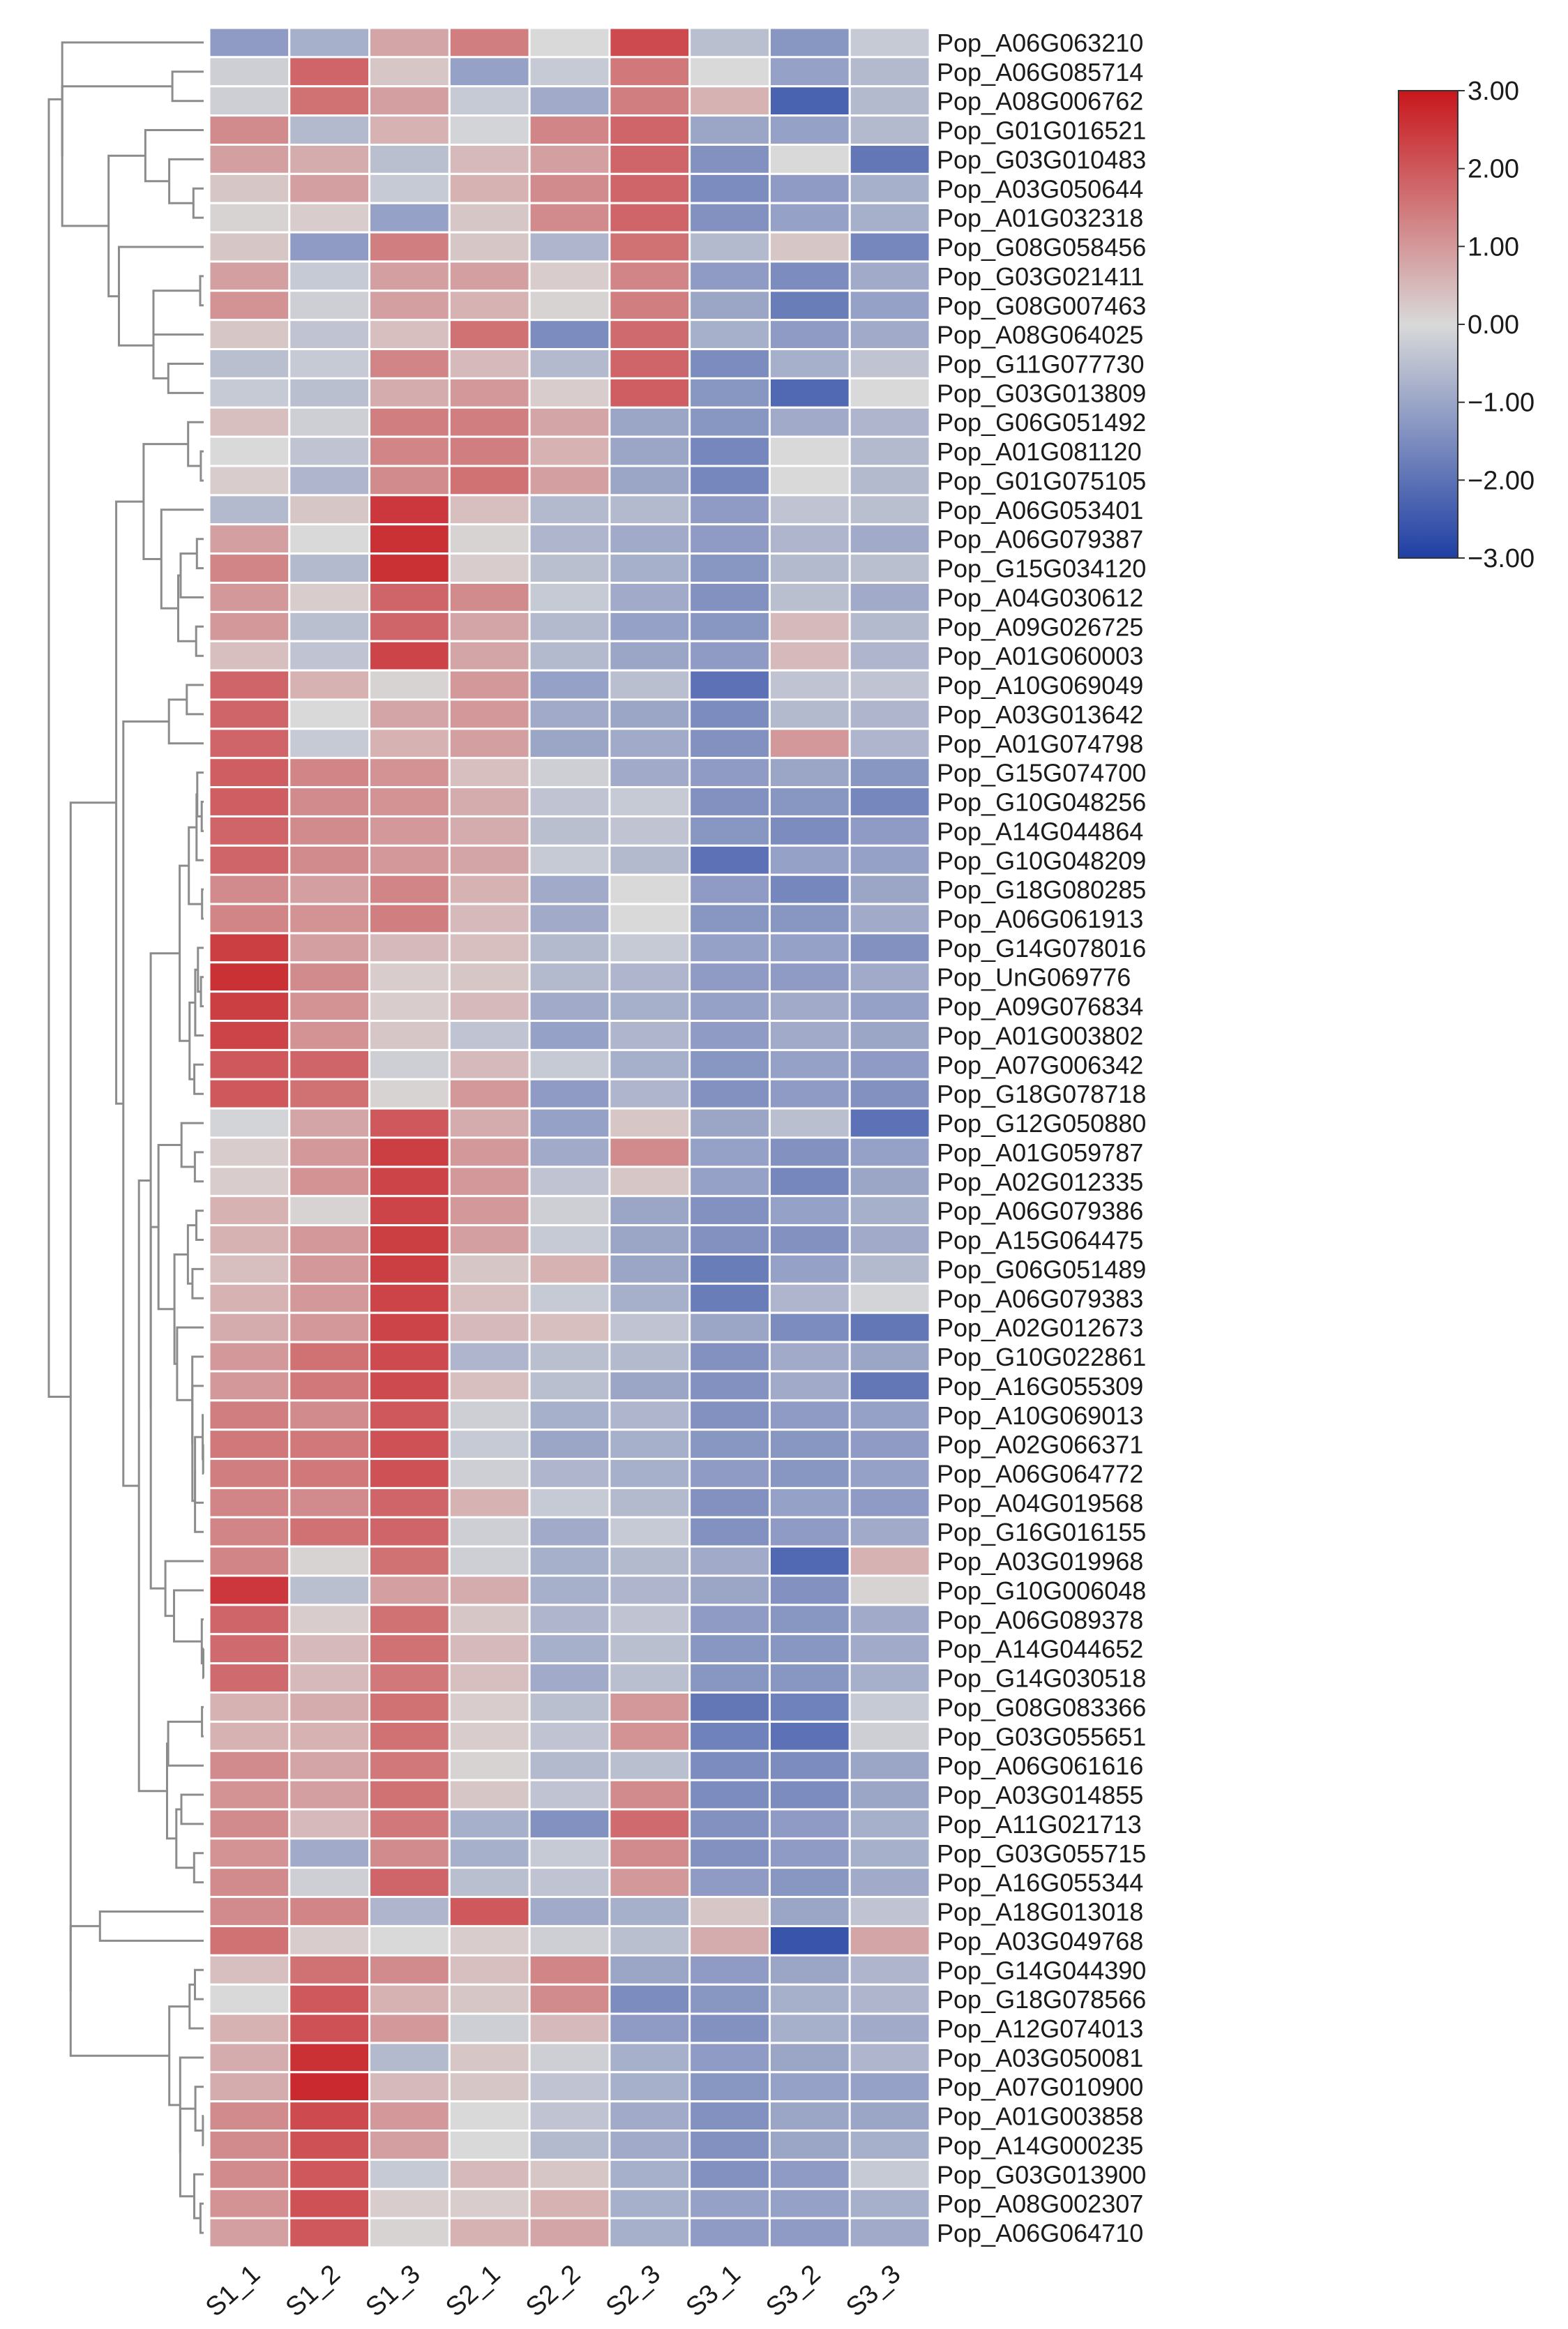  What do you see at coordinates (1493, 169) in the screenshot?
I see `color-scale-tick-label: 2.00` at bounding box center [1493, 169].